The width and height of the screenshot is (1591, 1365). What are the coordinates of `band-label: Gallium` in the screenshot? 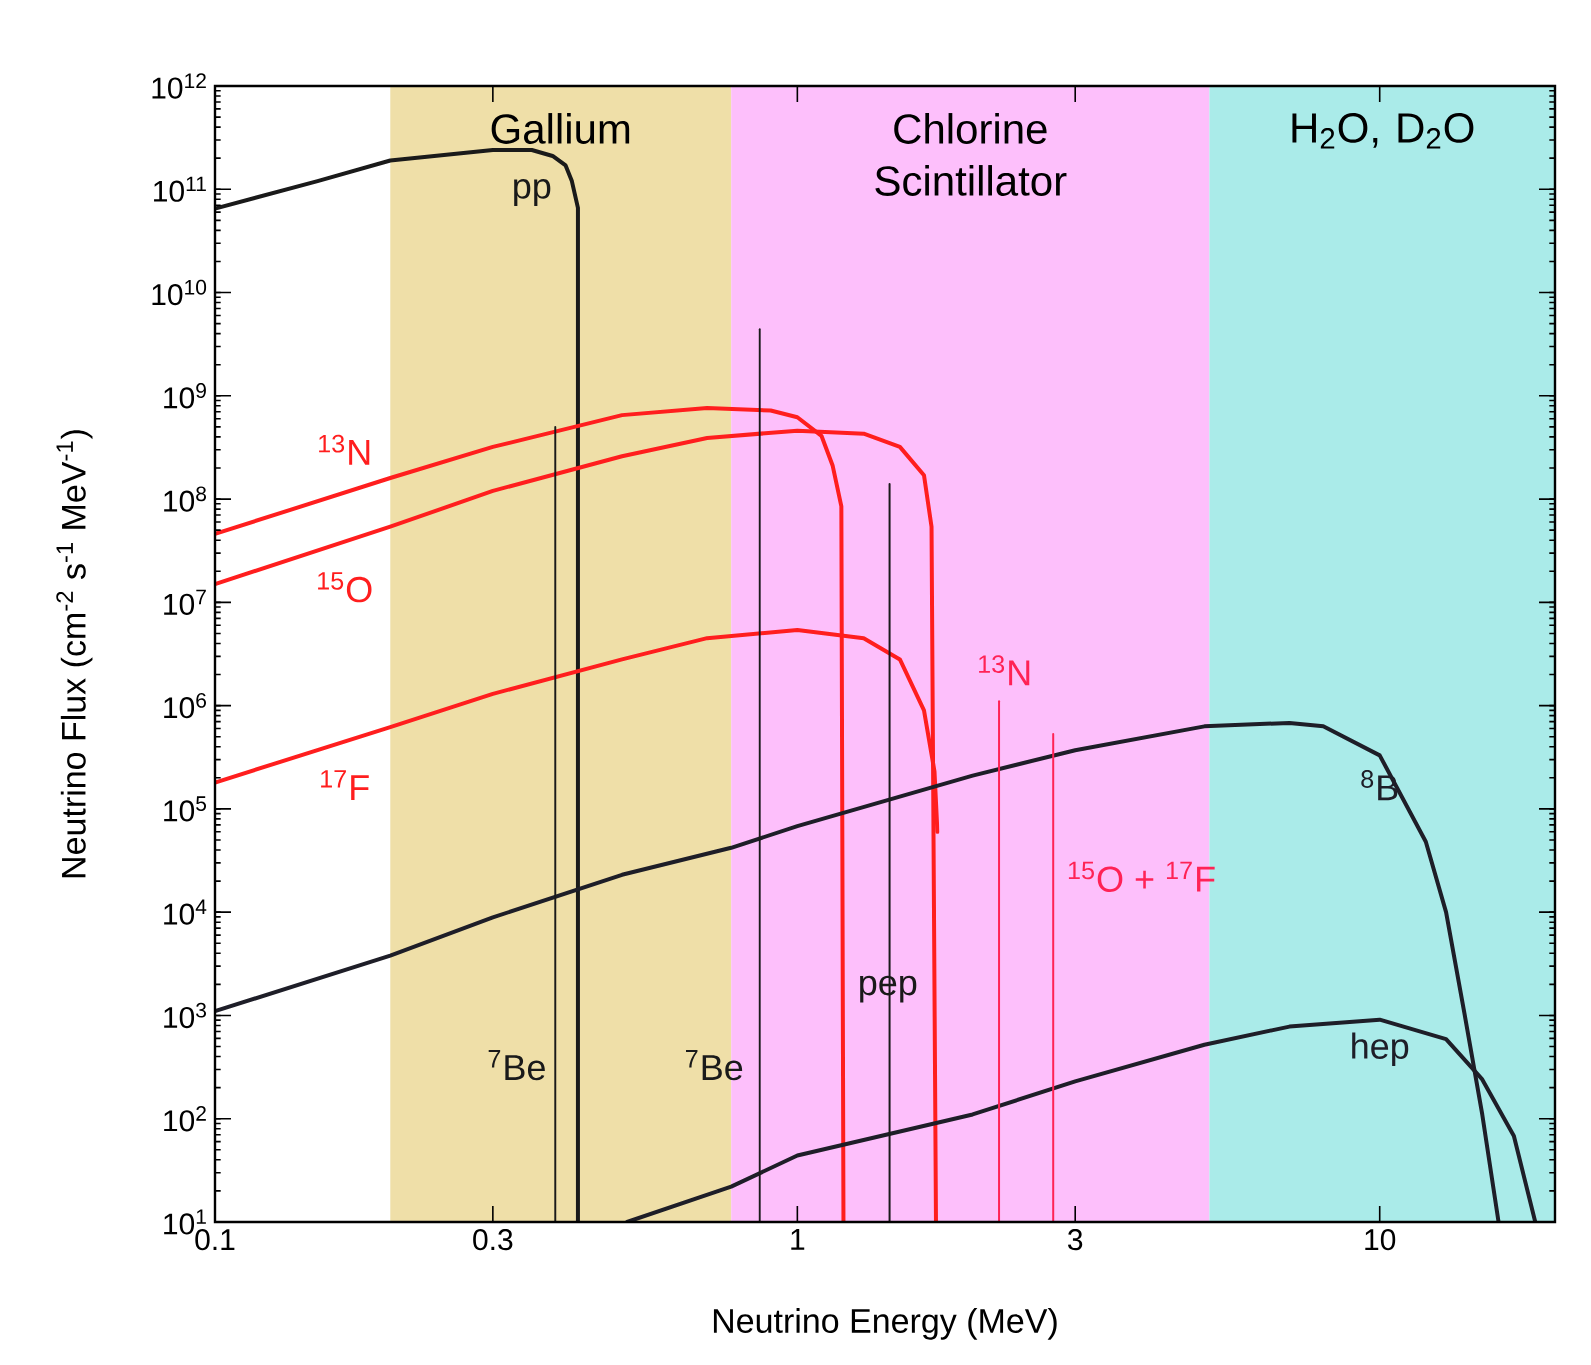 It's located at (560, 128).